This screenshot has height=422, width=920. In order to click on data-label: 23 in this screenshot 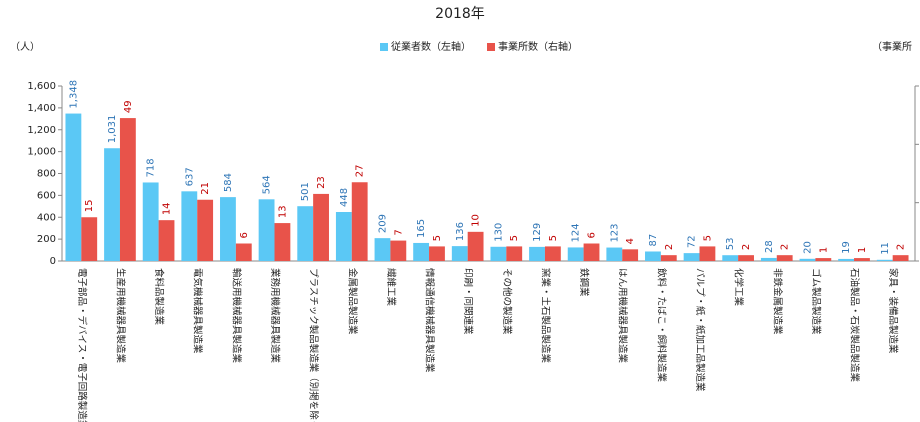, I will do `click(321, 182)`.